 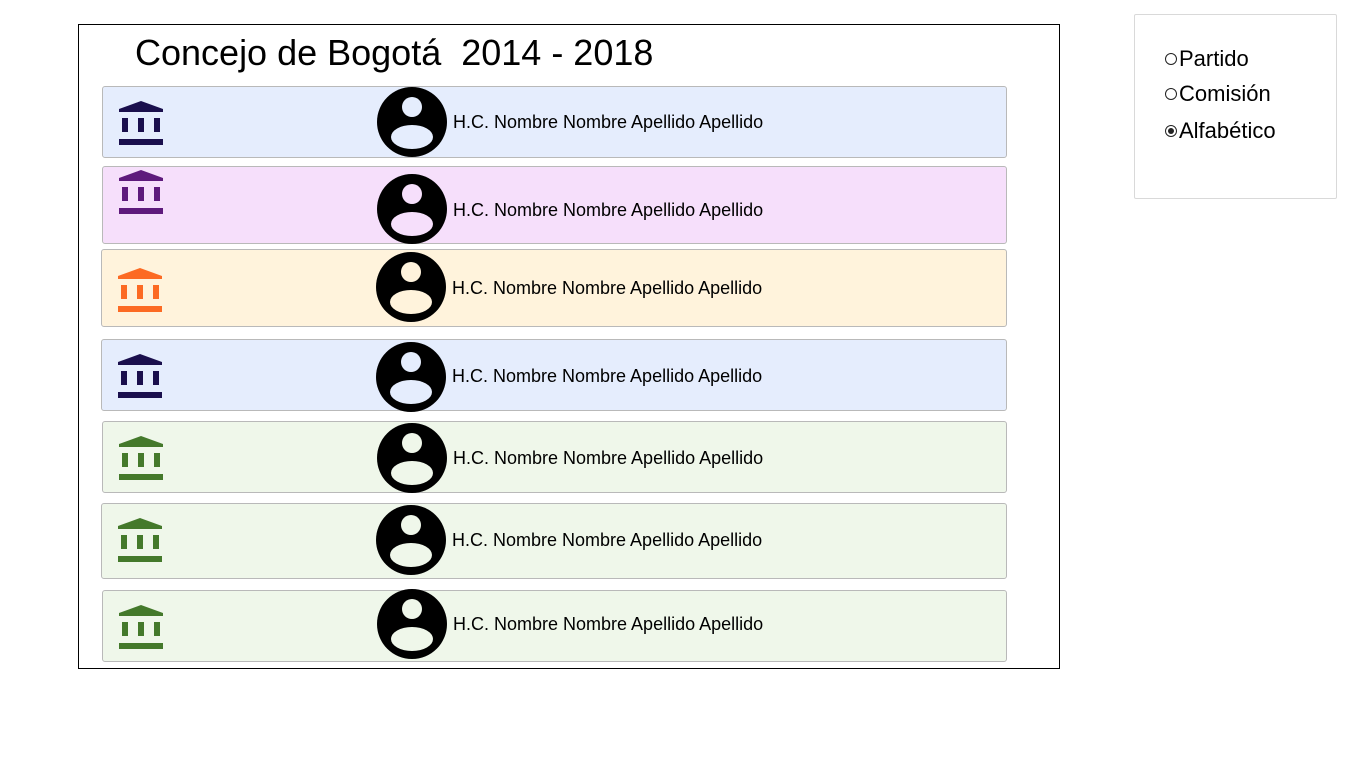 I want to click on sort-by-commission-option: Comisión, so click(x=1218, y=94).